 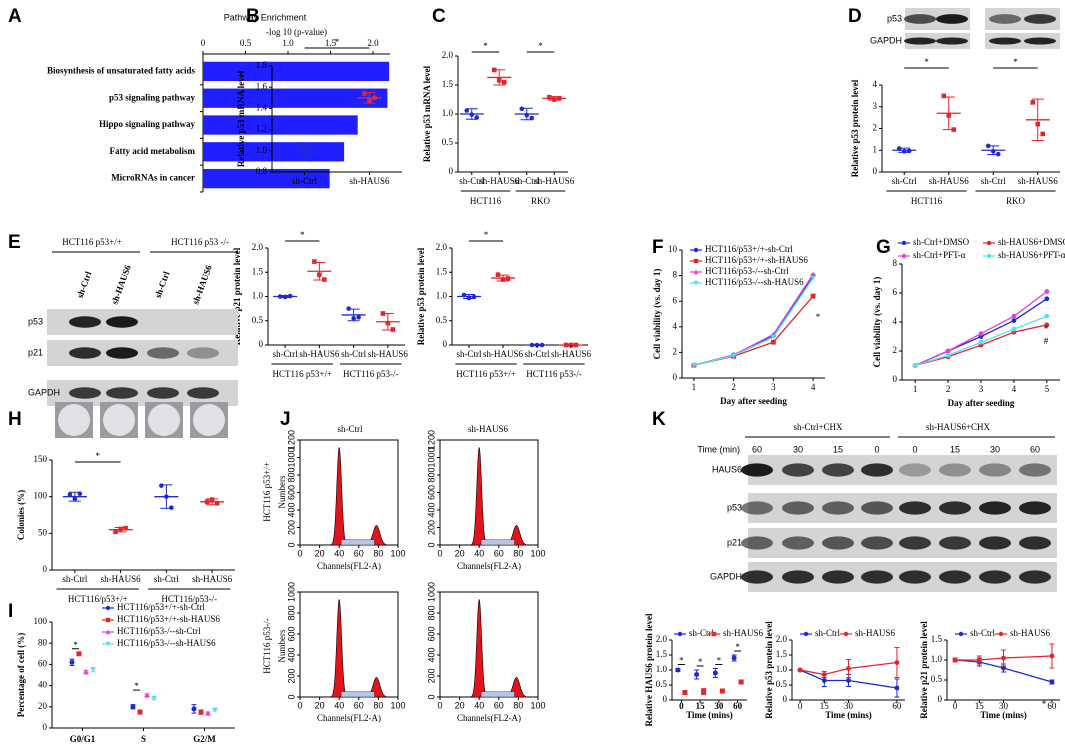 What do you see at coordinates (937, 639) in the screenshot?
I see `y-tick-label: 1.5` at bounding box center [937, 639].